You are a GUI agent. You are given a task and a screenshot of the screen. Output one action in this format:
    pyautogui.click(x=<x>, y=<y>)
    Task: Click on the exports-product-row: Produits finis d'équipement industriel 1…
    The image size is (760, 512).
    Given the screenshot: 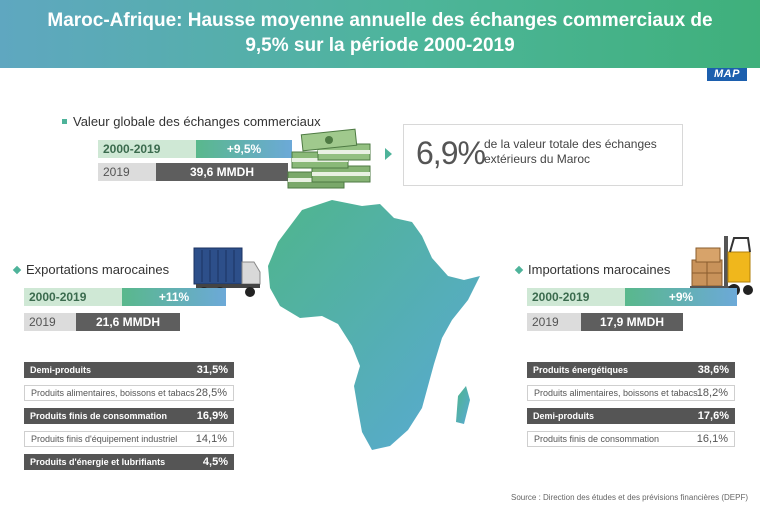 What is the action you would take?
    pyautogui.click(x=129, y=439)
    